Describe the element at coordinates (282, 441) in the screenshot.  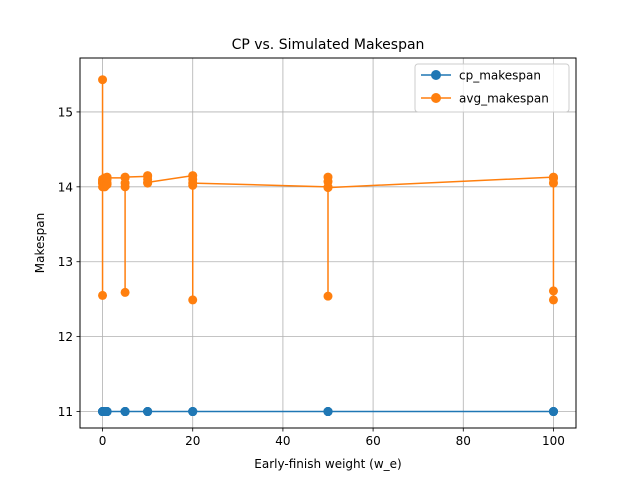
I see `x-tick-label: 40` at that location.